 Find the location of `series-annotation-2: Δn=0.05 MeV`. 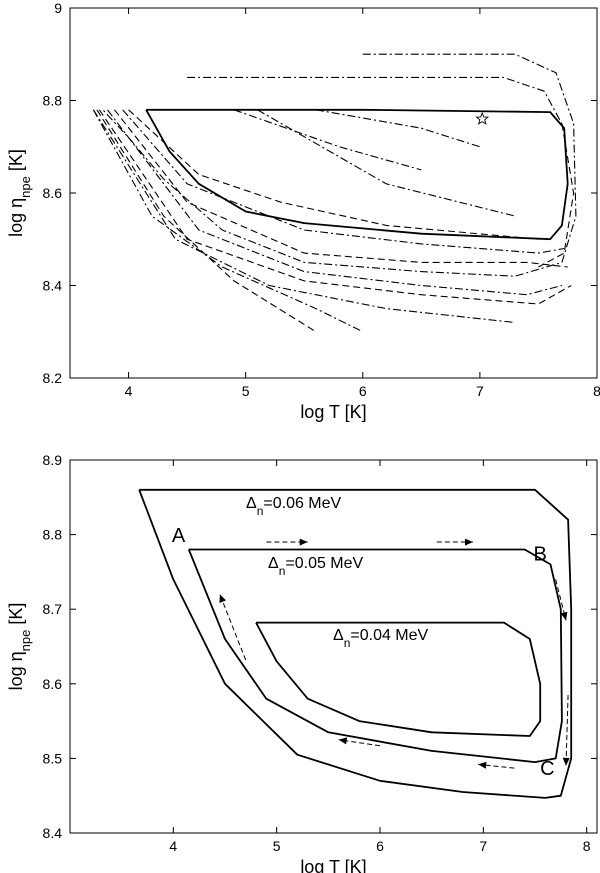

series-annotation-2: Δn=0.05 MeV is located at coordinates (316, 566).